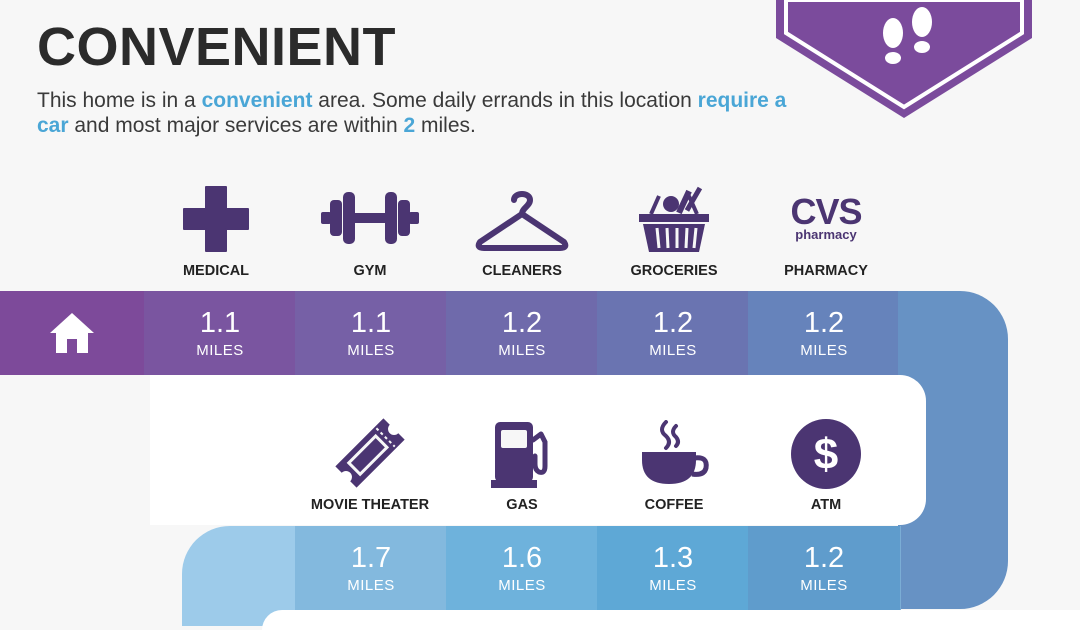  I want to click on hanger-icon, so click(522, 221).